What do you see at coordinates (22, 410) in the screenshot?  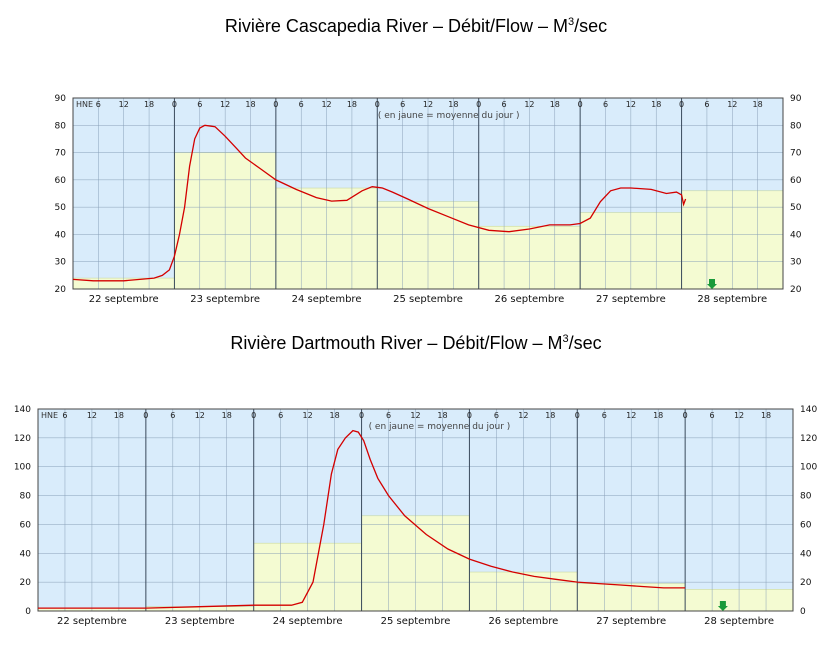 I see `y-tick-label-left: 140` at bounding box center [22, 410].